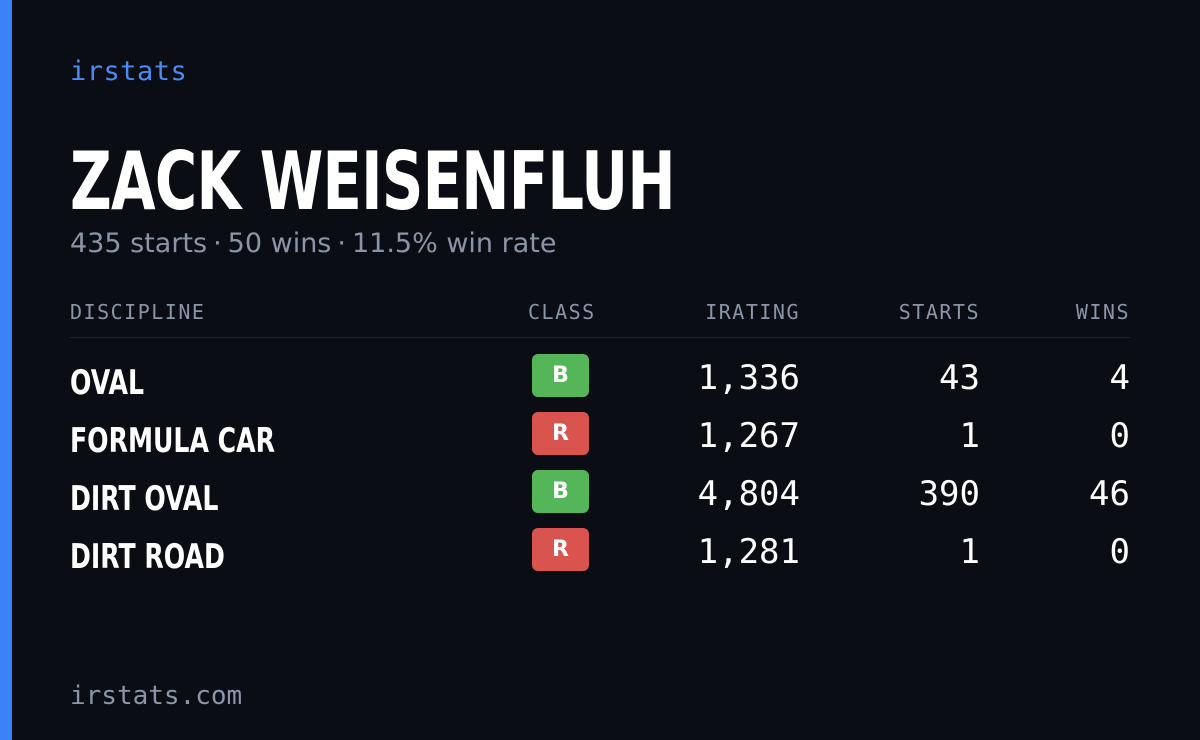 The image size is (1200, 740). I want to click on wins-summary: 50 wins, so click(279, 243).